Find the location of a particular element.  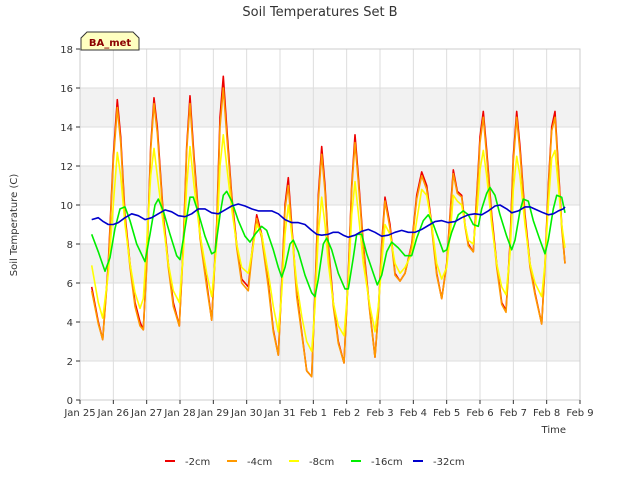

x-tick-label: Jan 26 is located at coordinates (113, 413).